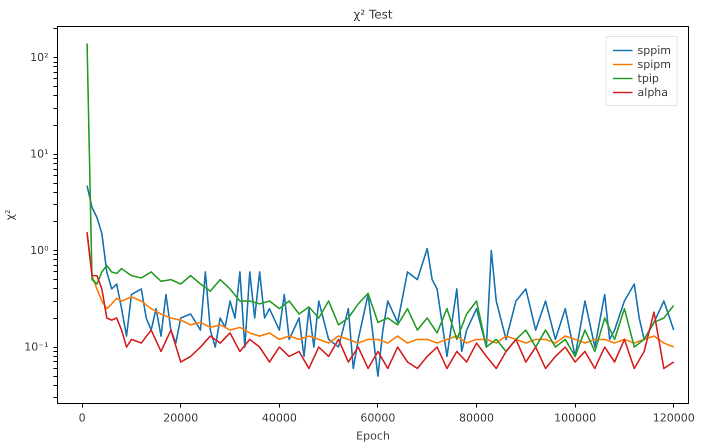 The width and height of the screenshot is (707, 447). What do you see at coordinates (39, 154) in the screenshot?
I see `y-tick-label: 10¹` at bounding box center [39, 154].